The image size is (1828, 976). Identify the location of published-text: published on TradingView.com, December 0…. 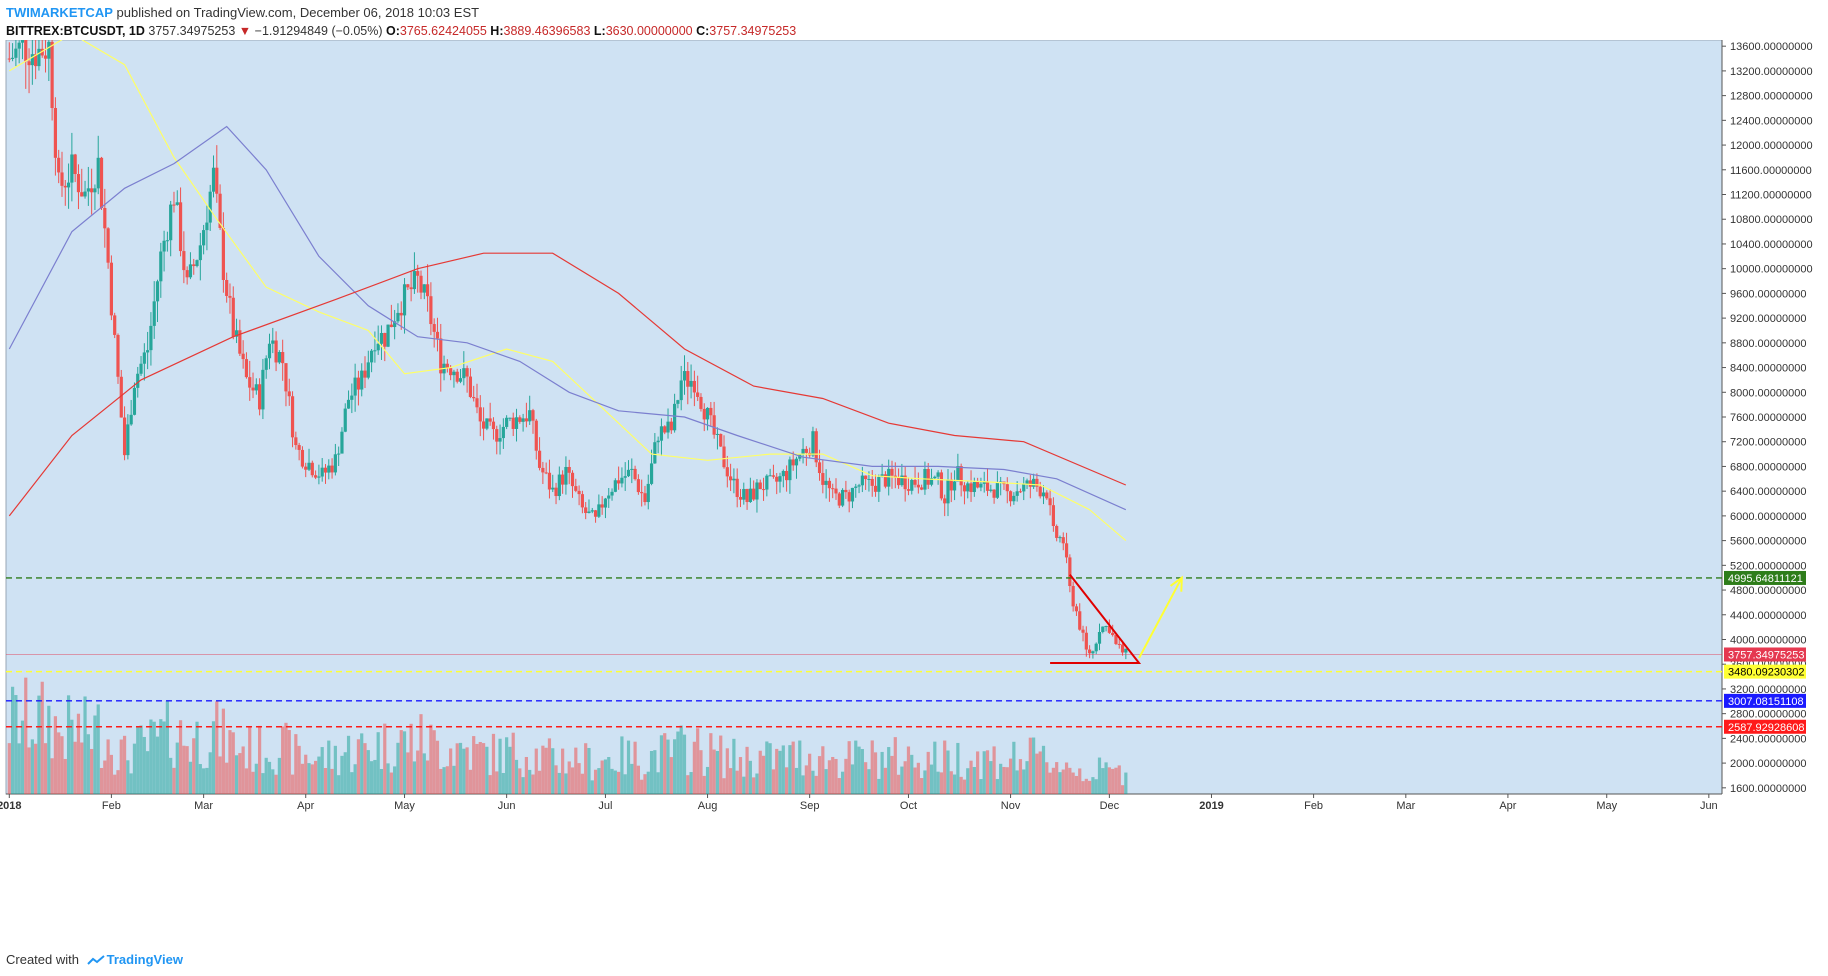
(298, 12).